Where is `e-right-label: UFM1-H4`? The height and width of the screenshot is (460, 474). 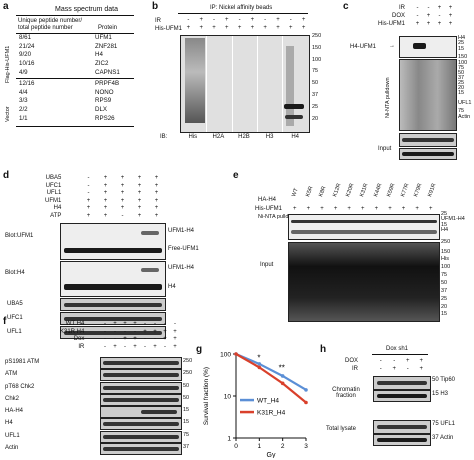 e-right-label: UFM1-H4 is located at coordinates (453, 219).